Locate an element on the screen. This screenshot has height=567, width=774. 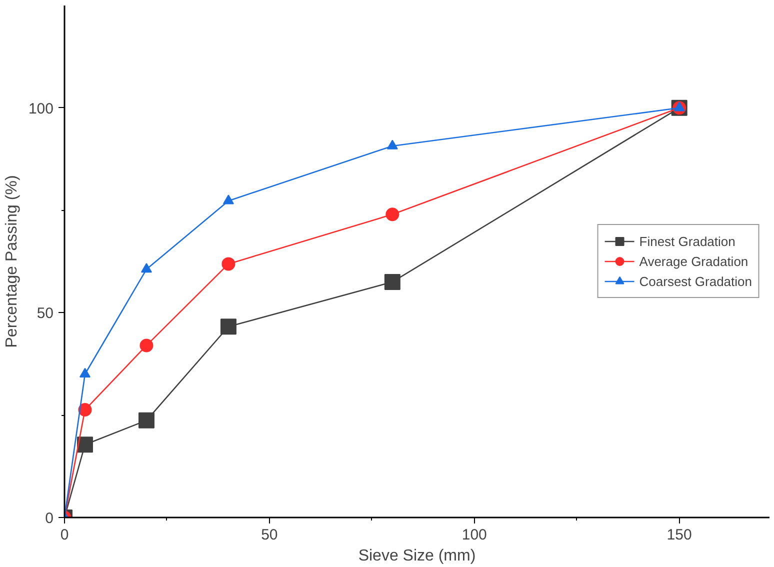
y-tick-label: 50 is located at coordinates (45, 313).